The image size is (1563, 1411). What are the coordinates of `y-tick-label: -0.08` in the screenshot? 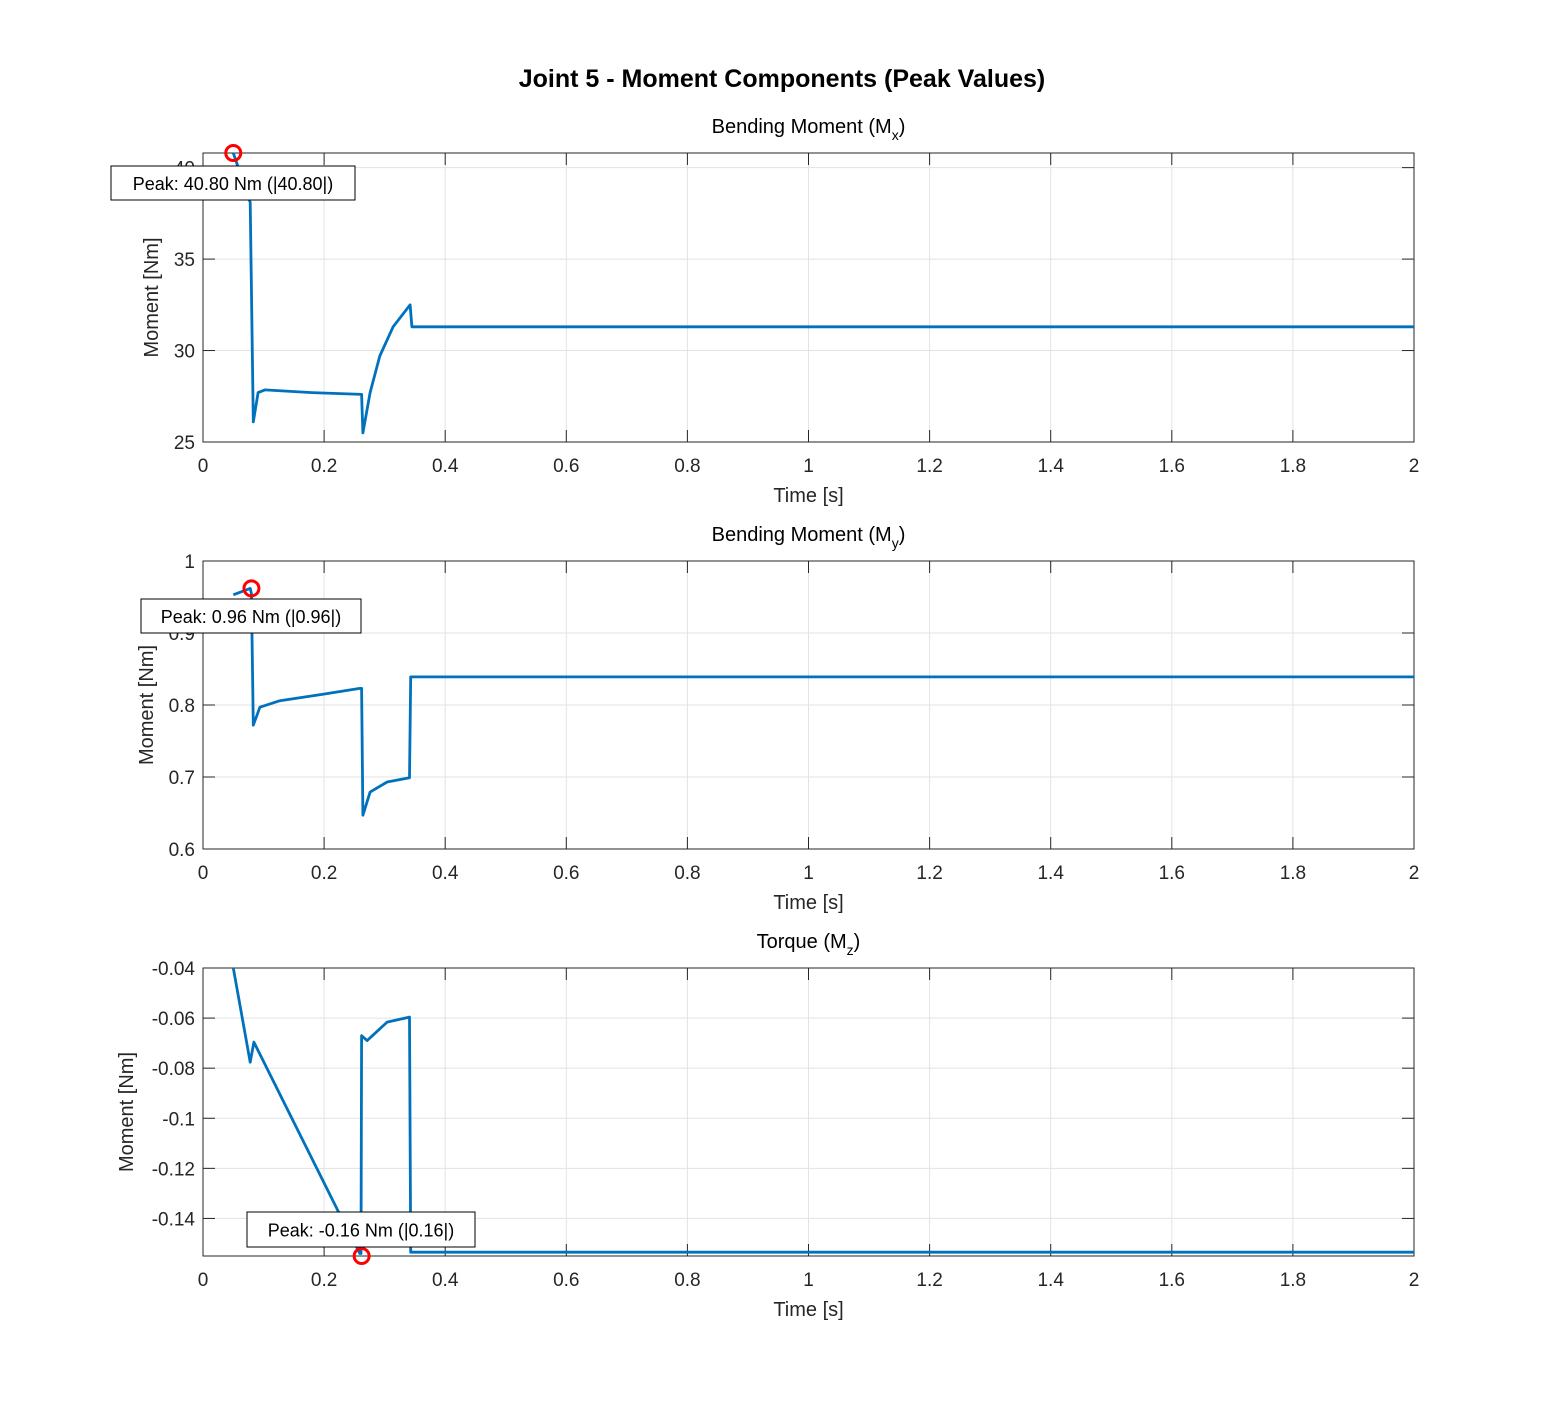 It's located at (173, 1069).